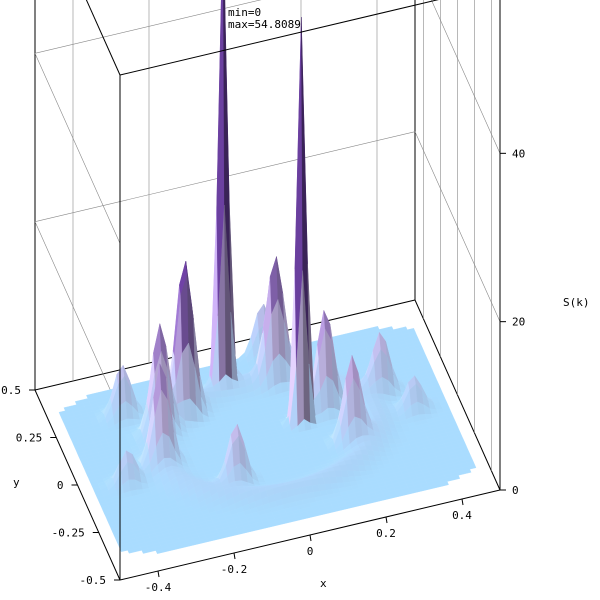 Image resolution: width=600 pixels, height=600 pixels. What do you see at coordinates (29, 438) in the screenshot?
I see `y-tick-label: 0.25` at bounding box center [29, 438].